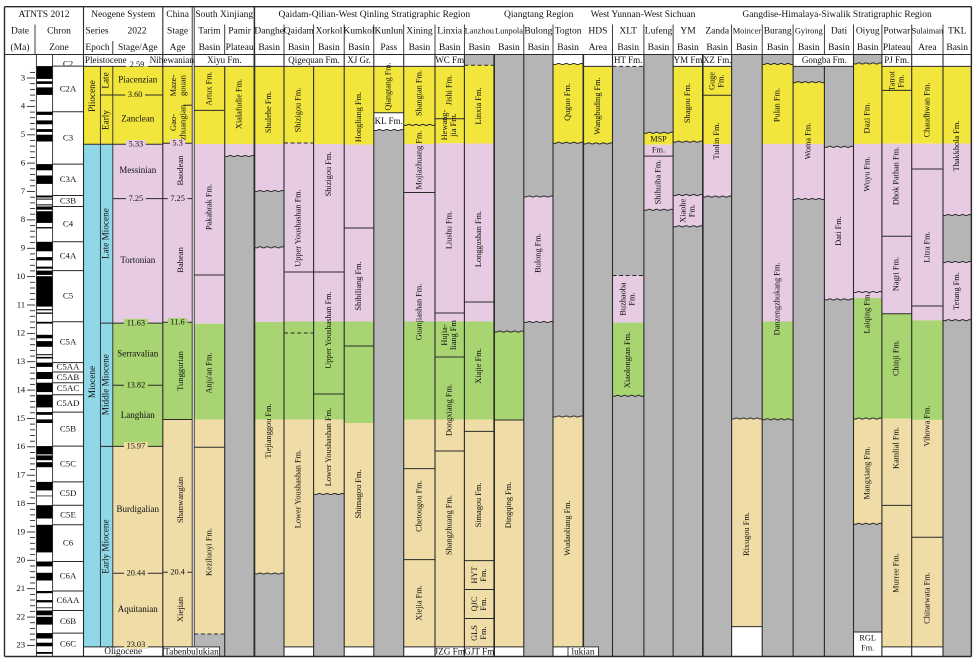  What do you see at coordinates (44, 15) in the screenshot?
I see `svg-text: ATNTS 2012` at bounding box center [44, 15].